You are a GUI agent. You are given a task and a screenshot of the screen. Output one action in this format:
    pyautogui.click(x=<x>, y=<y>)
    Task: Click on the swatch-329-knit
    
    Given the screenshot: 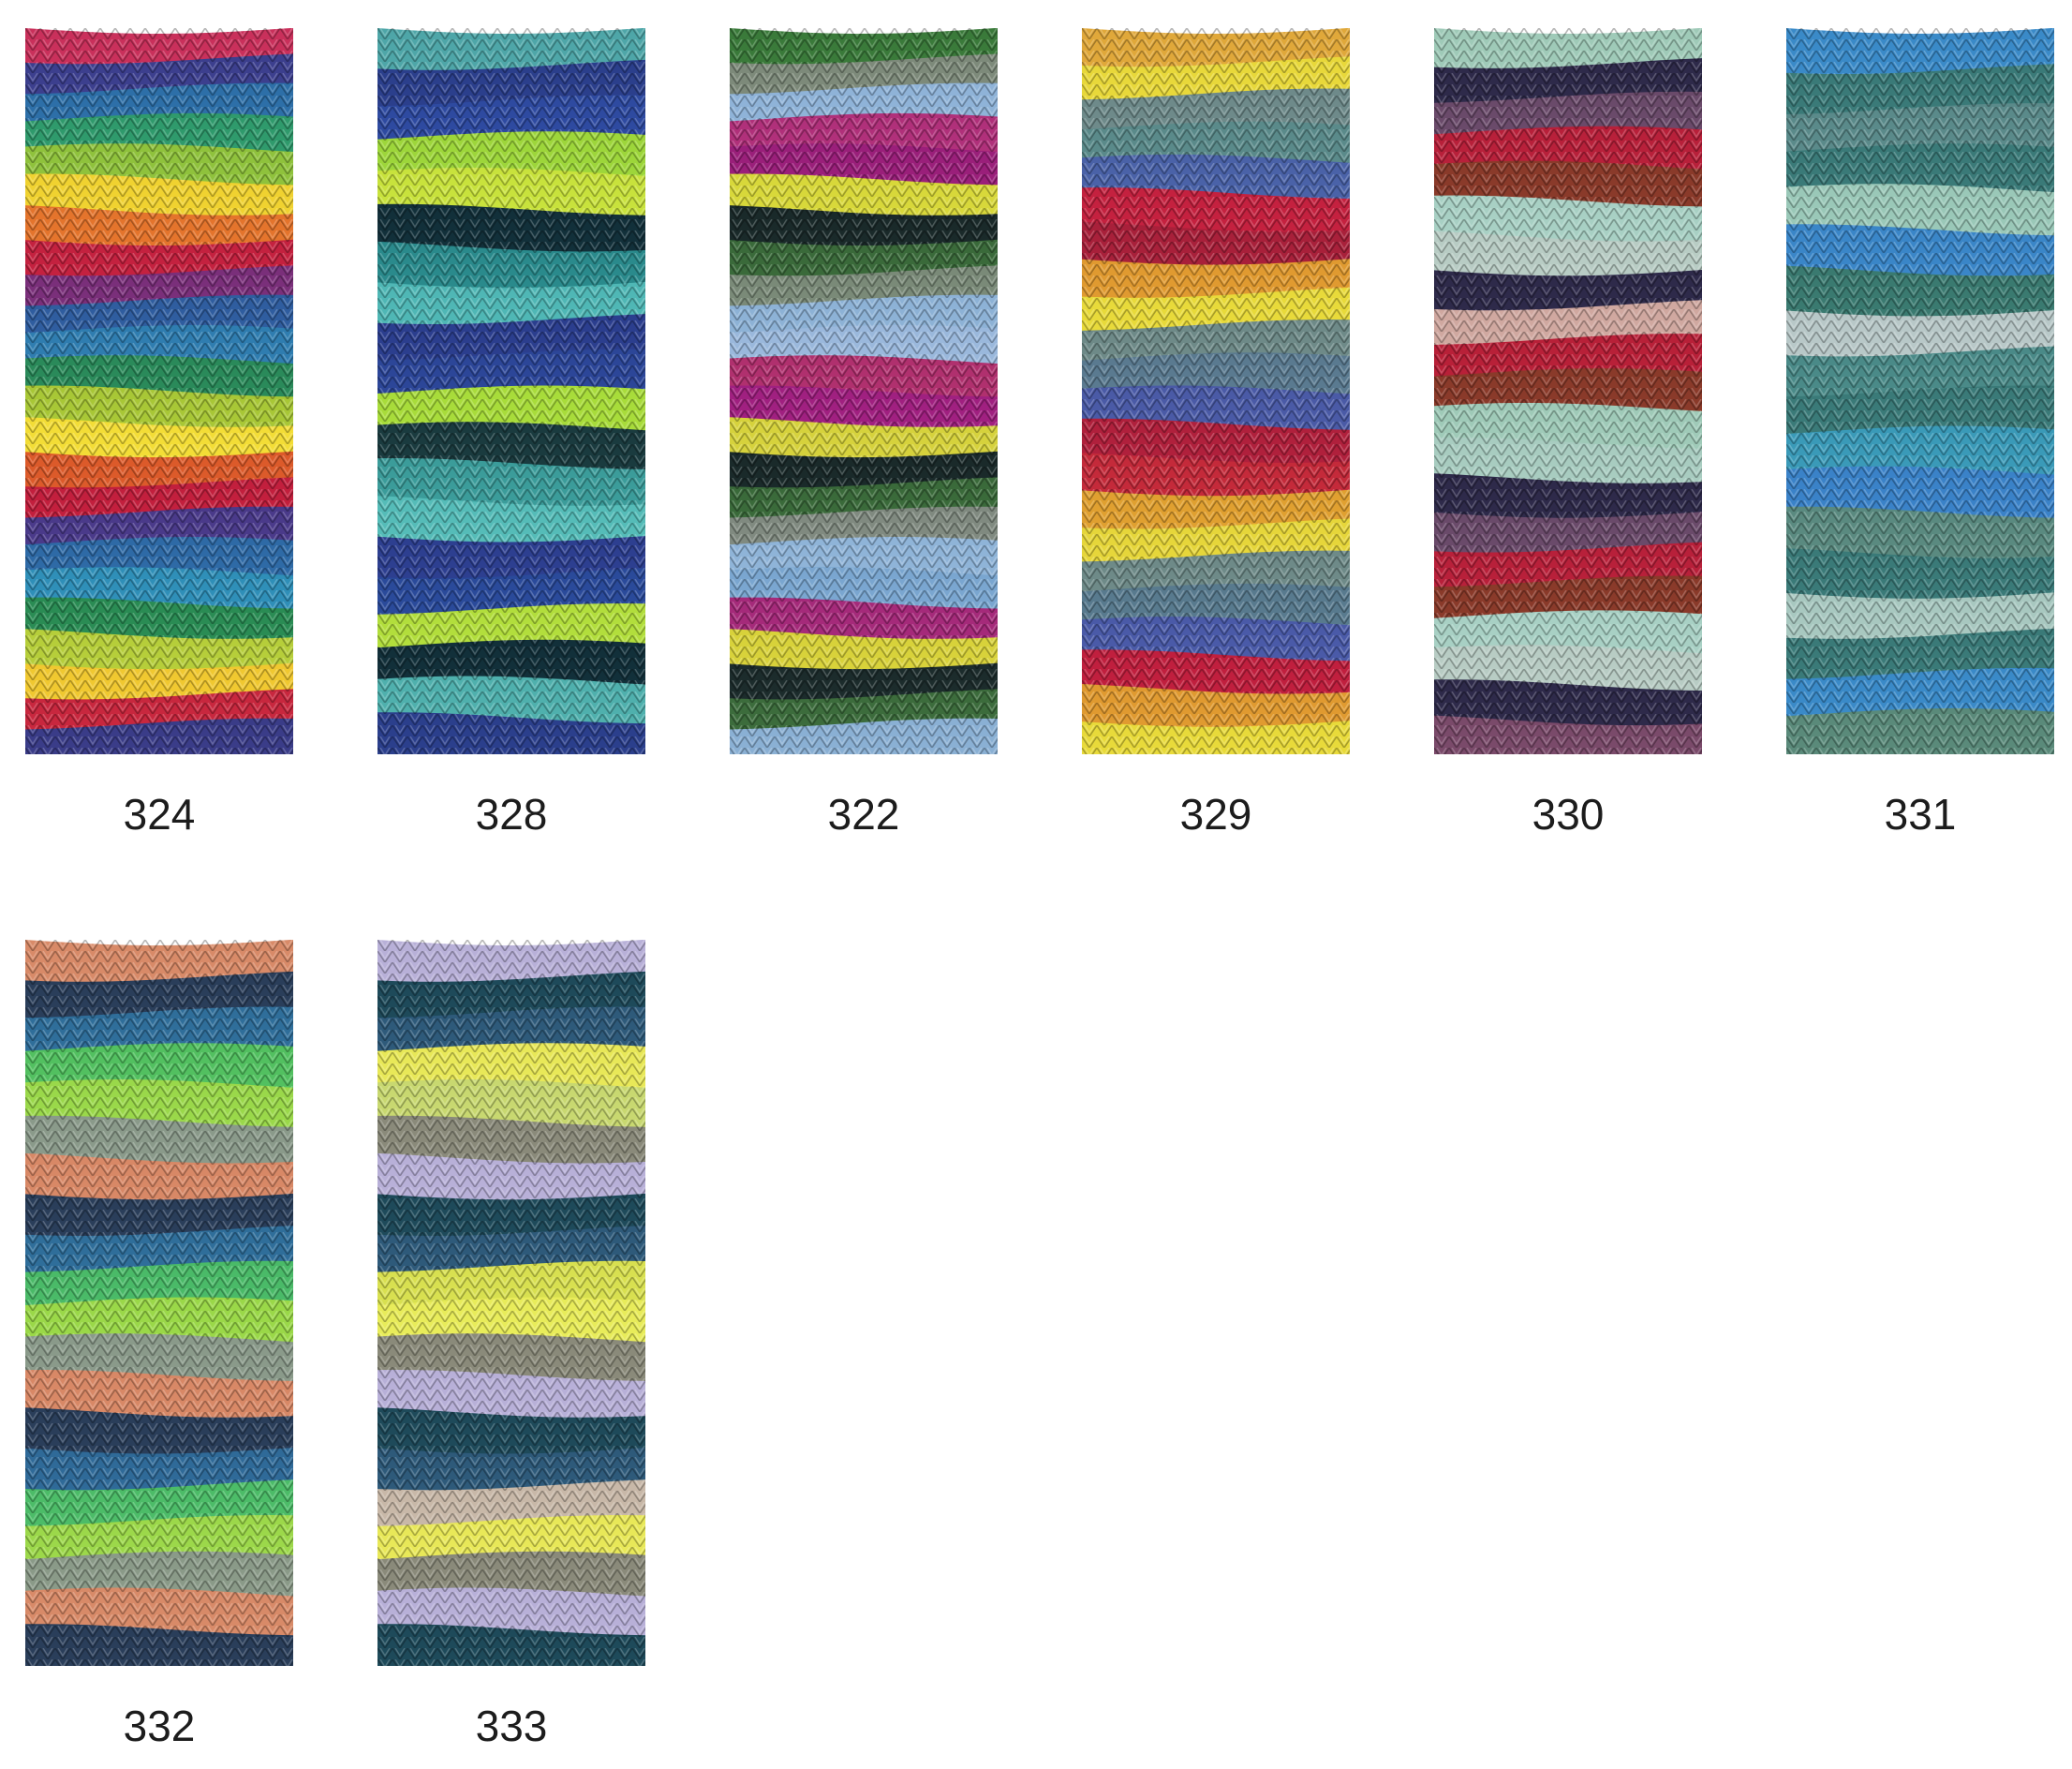 What is the action you would take?
    pyautogui.click(x=1216, y=391)
    